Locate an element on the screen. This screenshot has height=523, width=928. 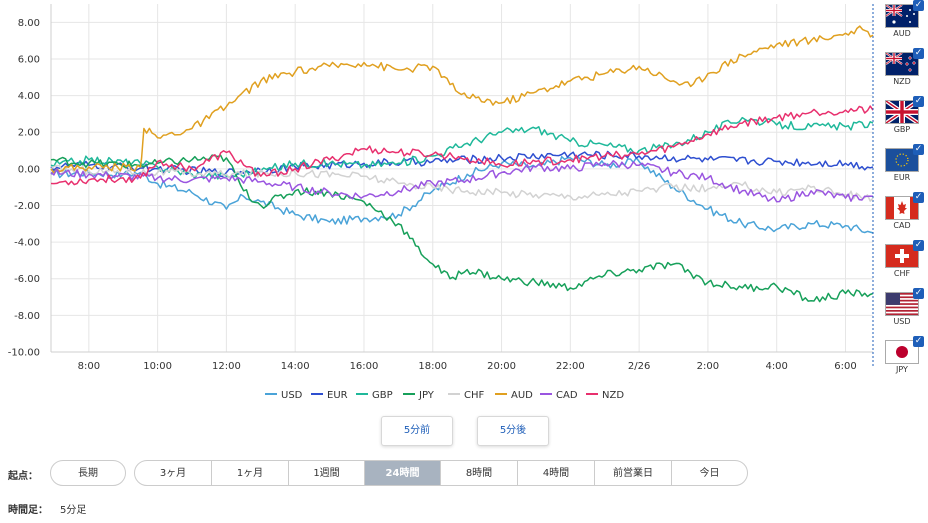
flag-usd-toggle: ✓ USD is located at coordinates (904, 307).